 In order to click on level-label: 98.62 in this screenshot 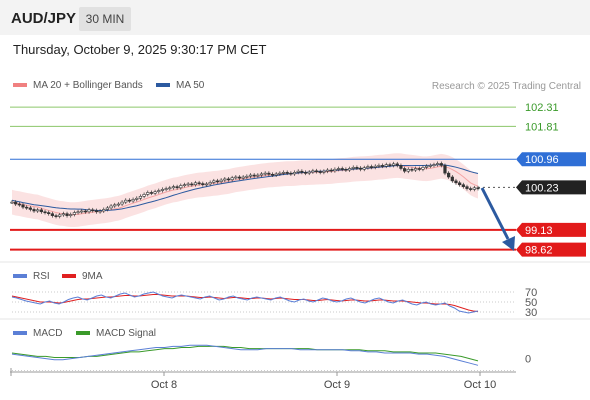, I will do `click(539, 251)`.